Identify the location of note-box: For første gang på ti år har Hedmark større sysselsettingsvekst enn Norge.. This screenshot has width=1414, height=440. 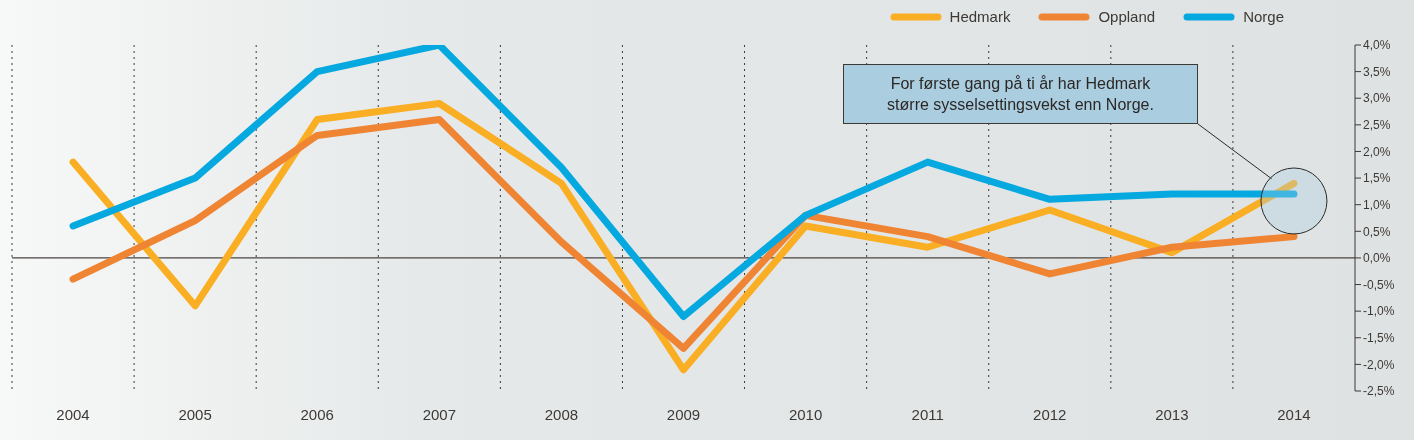
(1020, 94).